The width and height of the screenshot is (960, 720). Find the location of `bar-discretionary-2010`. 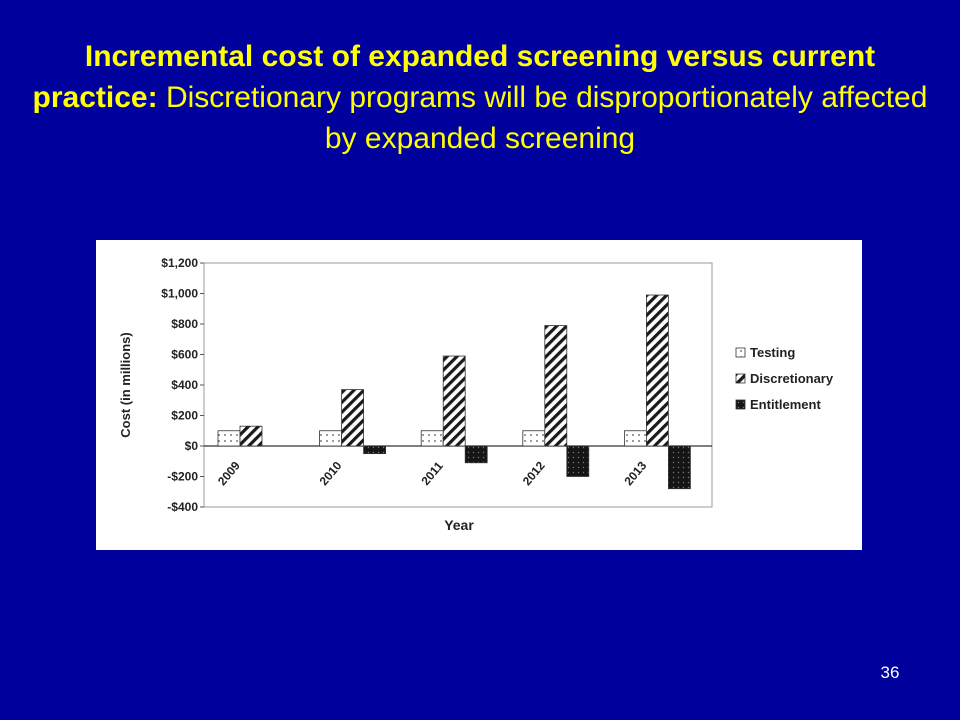

bar-discretionary-2010 is located at coordinates (353, 418).